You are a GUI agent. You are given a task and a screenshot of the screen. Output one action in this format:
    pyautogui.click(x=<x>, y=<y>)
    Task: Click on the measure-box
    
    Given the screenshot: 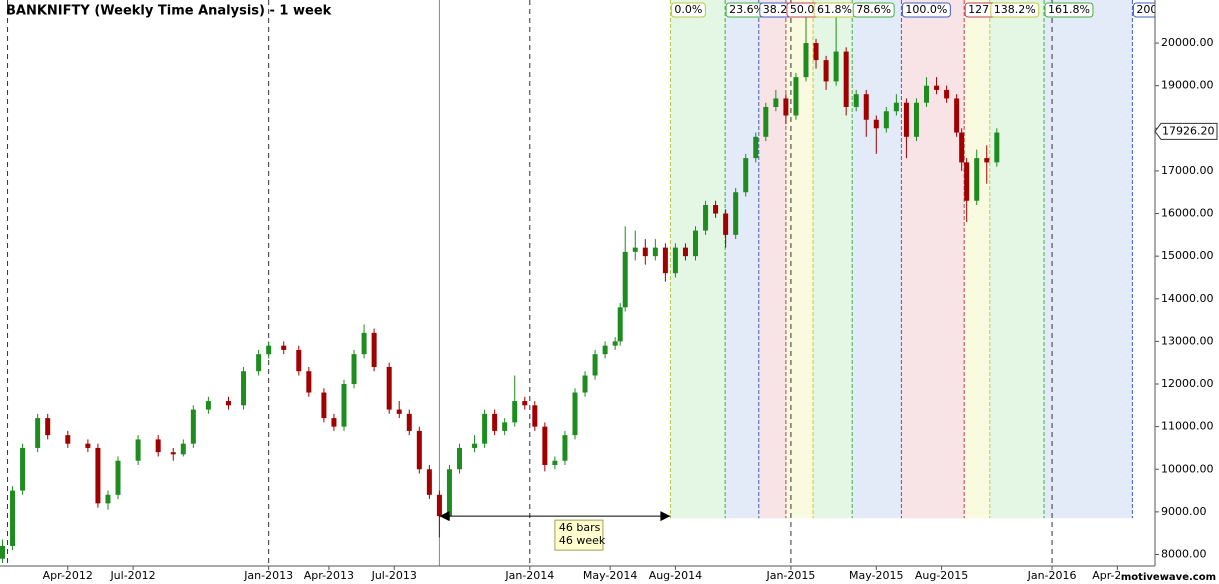 What is the action you would take?
    pyautogui.click(x=579, y=535)
    